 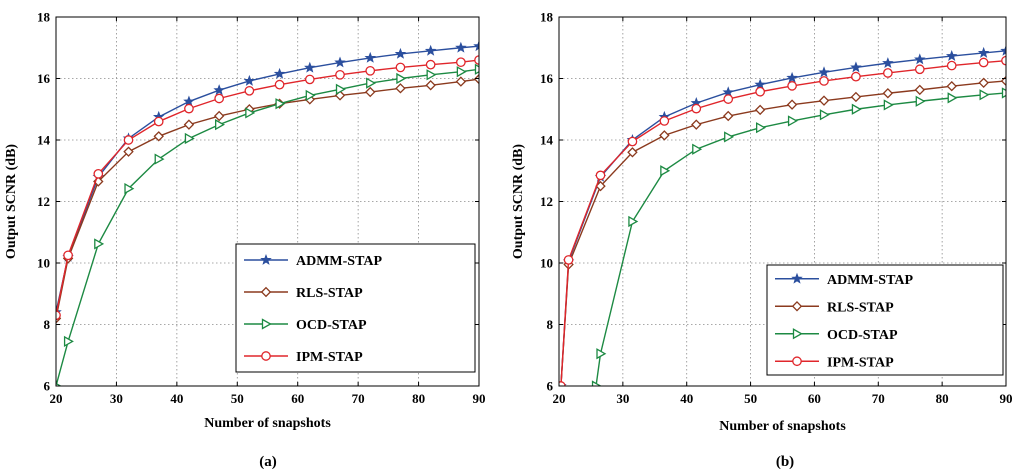 What do you see at coordinates (547, 140) in the screenshot?
I see `y-tick-label: 14` at bounding box center [547, 140].